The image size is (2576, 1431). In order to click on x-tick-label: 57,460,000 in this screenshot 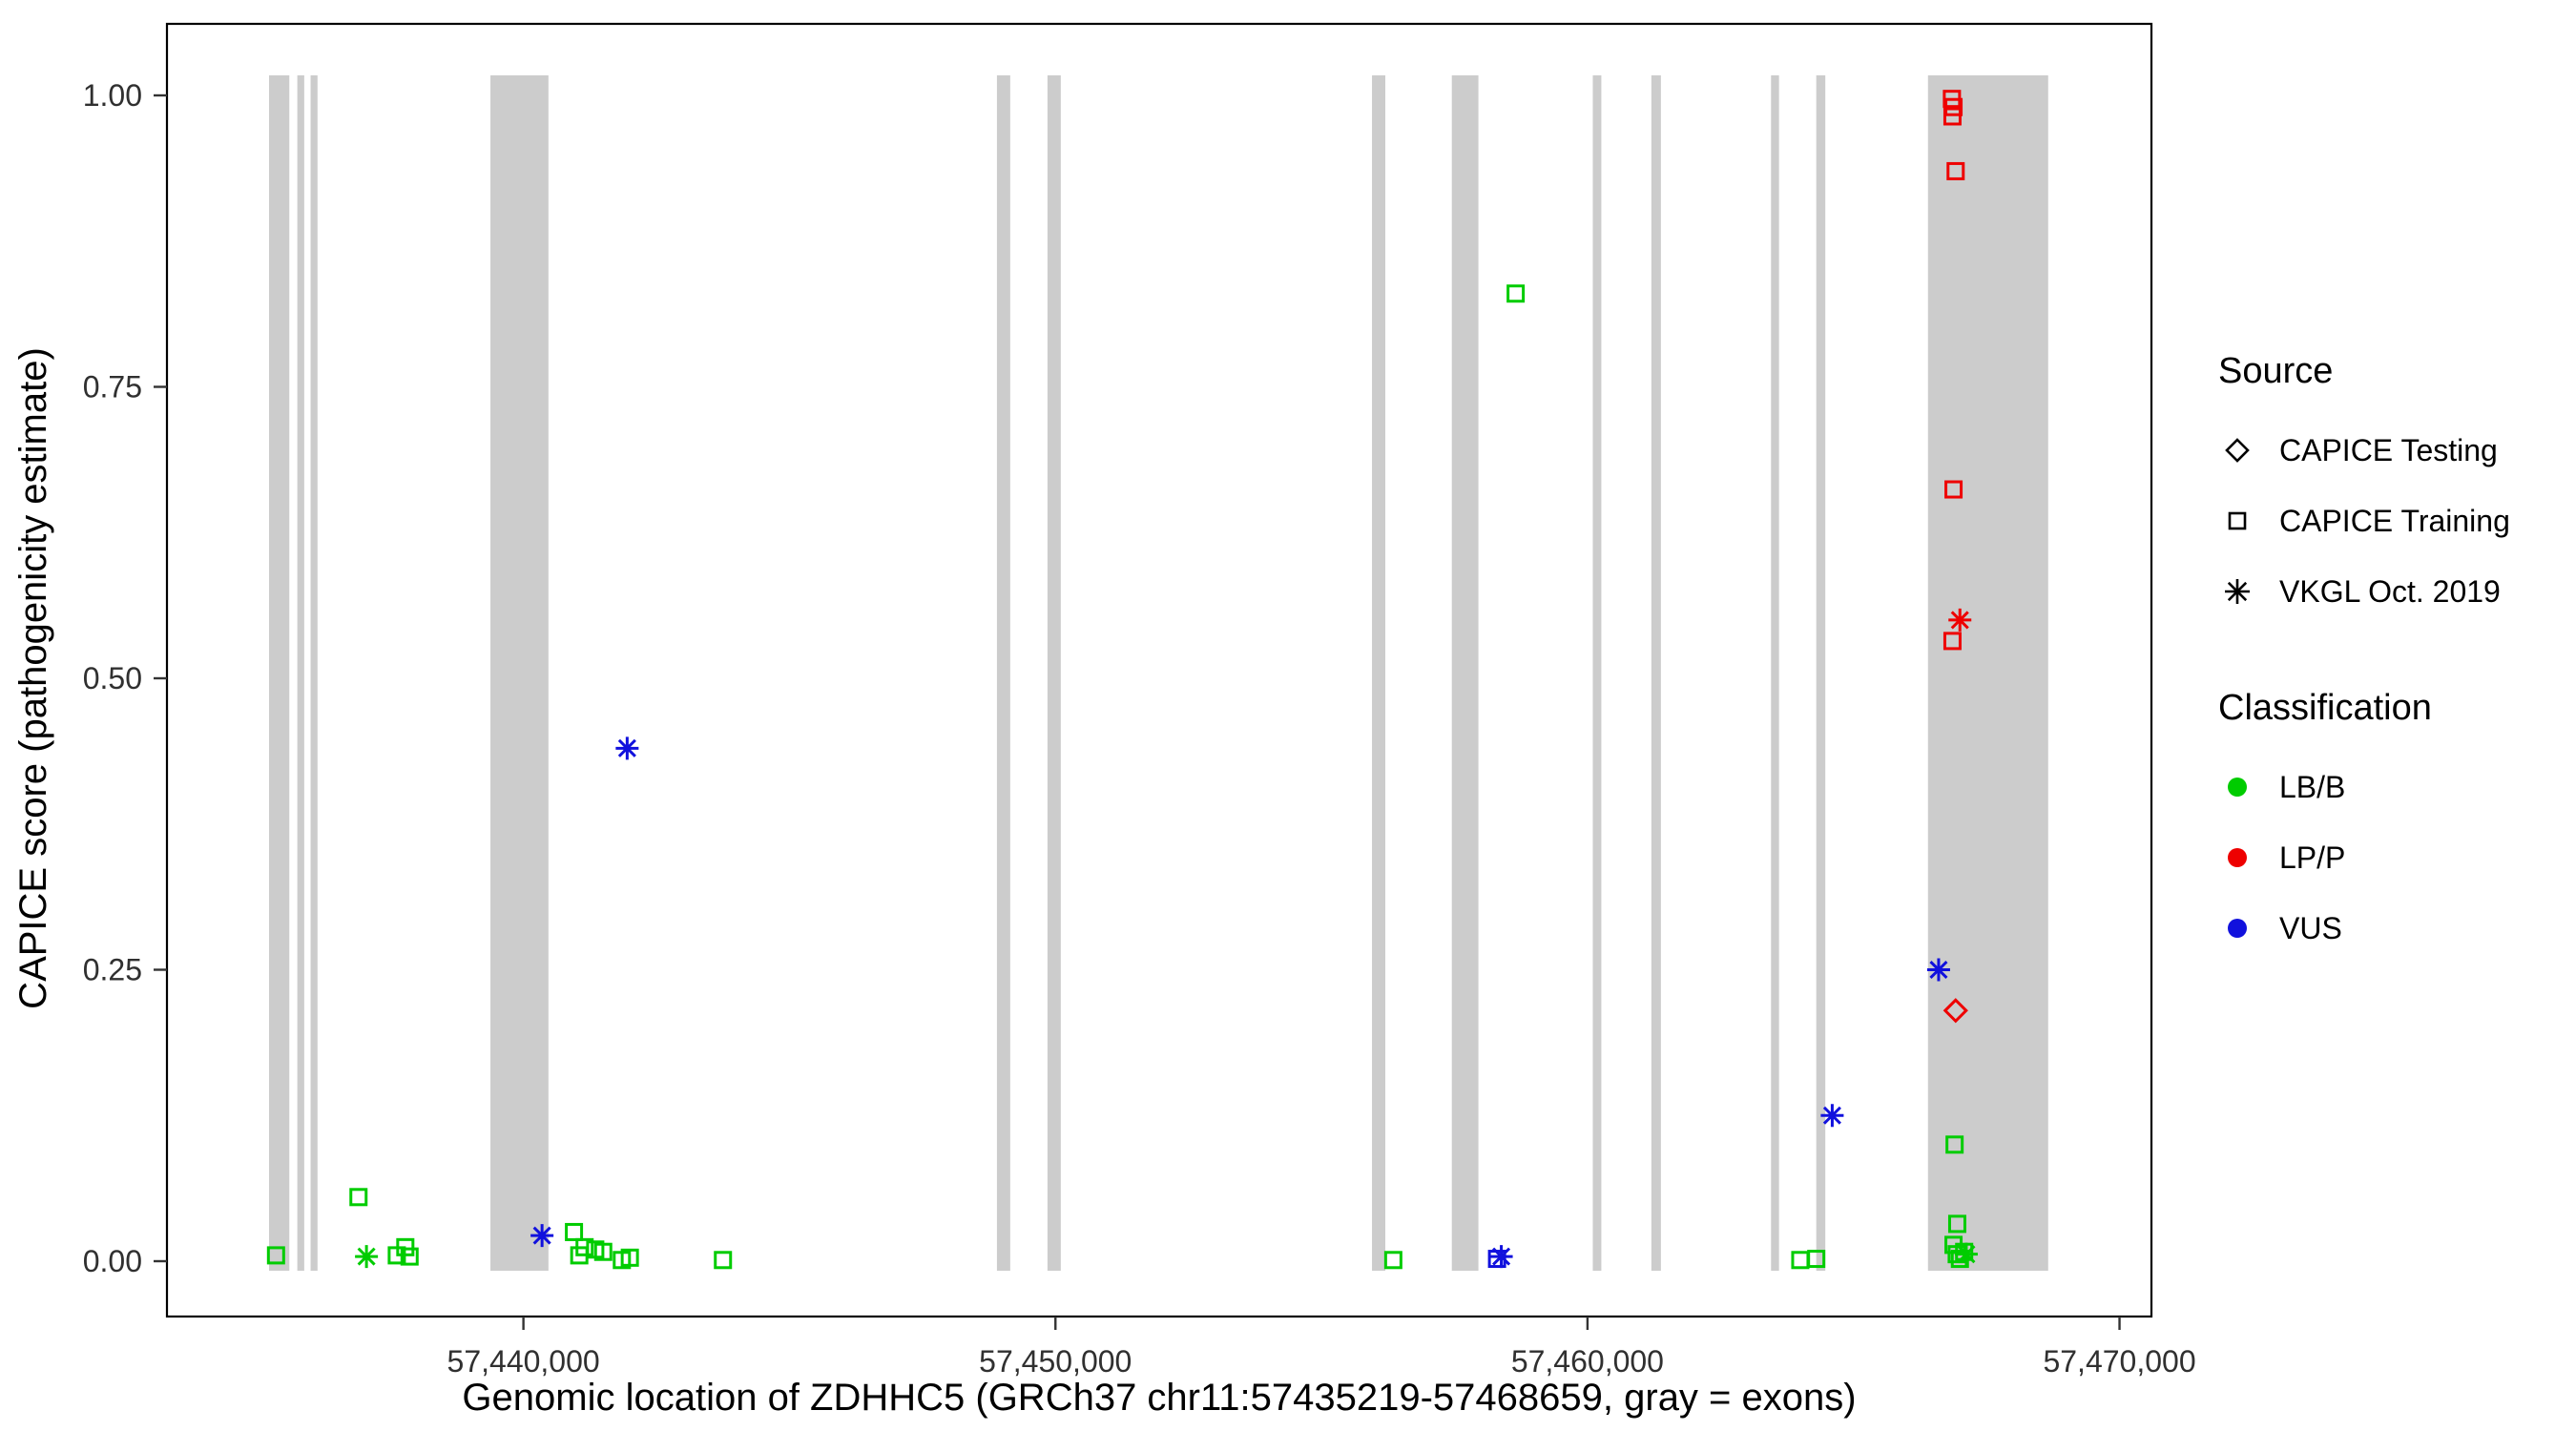, I will do `click(1587, 1361)`.